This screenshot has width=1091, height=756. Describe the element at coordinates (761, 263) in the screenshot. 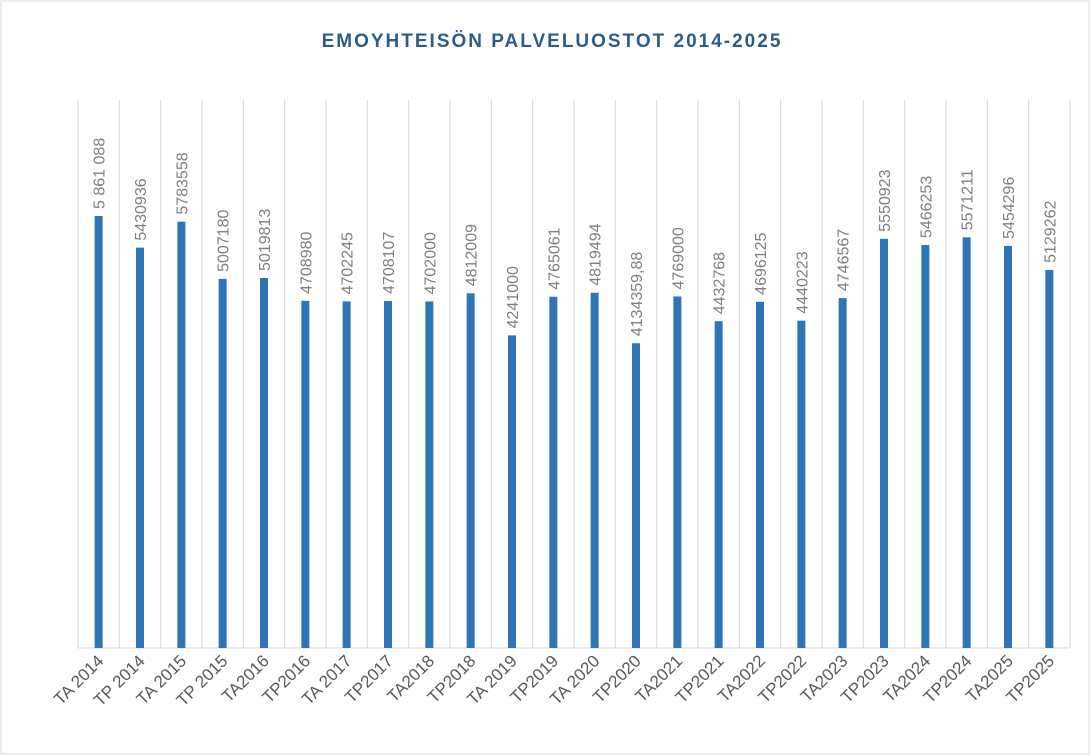

I see `data-label: 4696125` at that location.